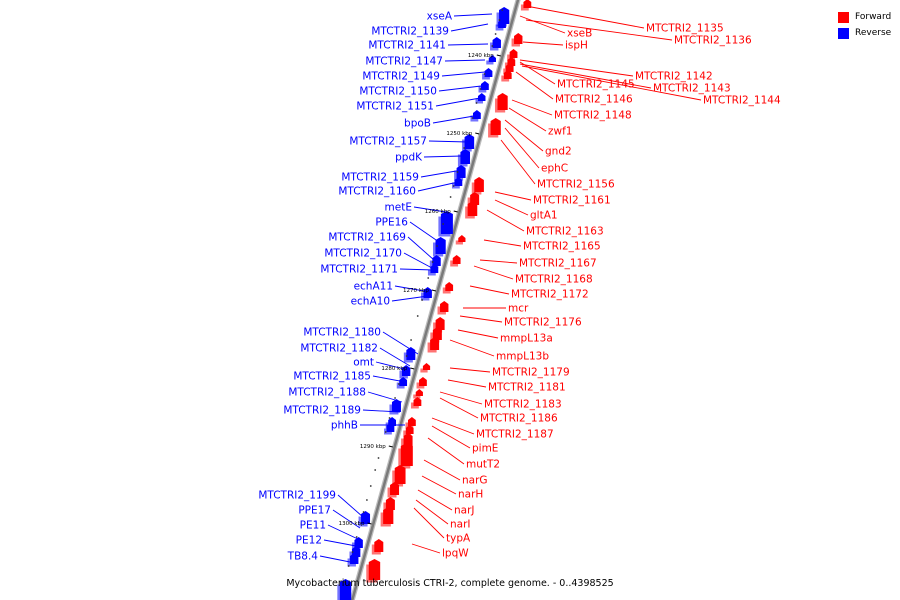  What do you see at coordinates (498, 55) in the screenshot?
I see `scale-tick-mark` at bounding box center [498, 55].